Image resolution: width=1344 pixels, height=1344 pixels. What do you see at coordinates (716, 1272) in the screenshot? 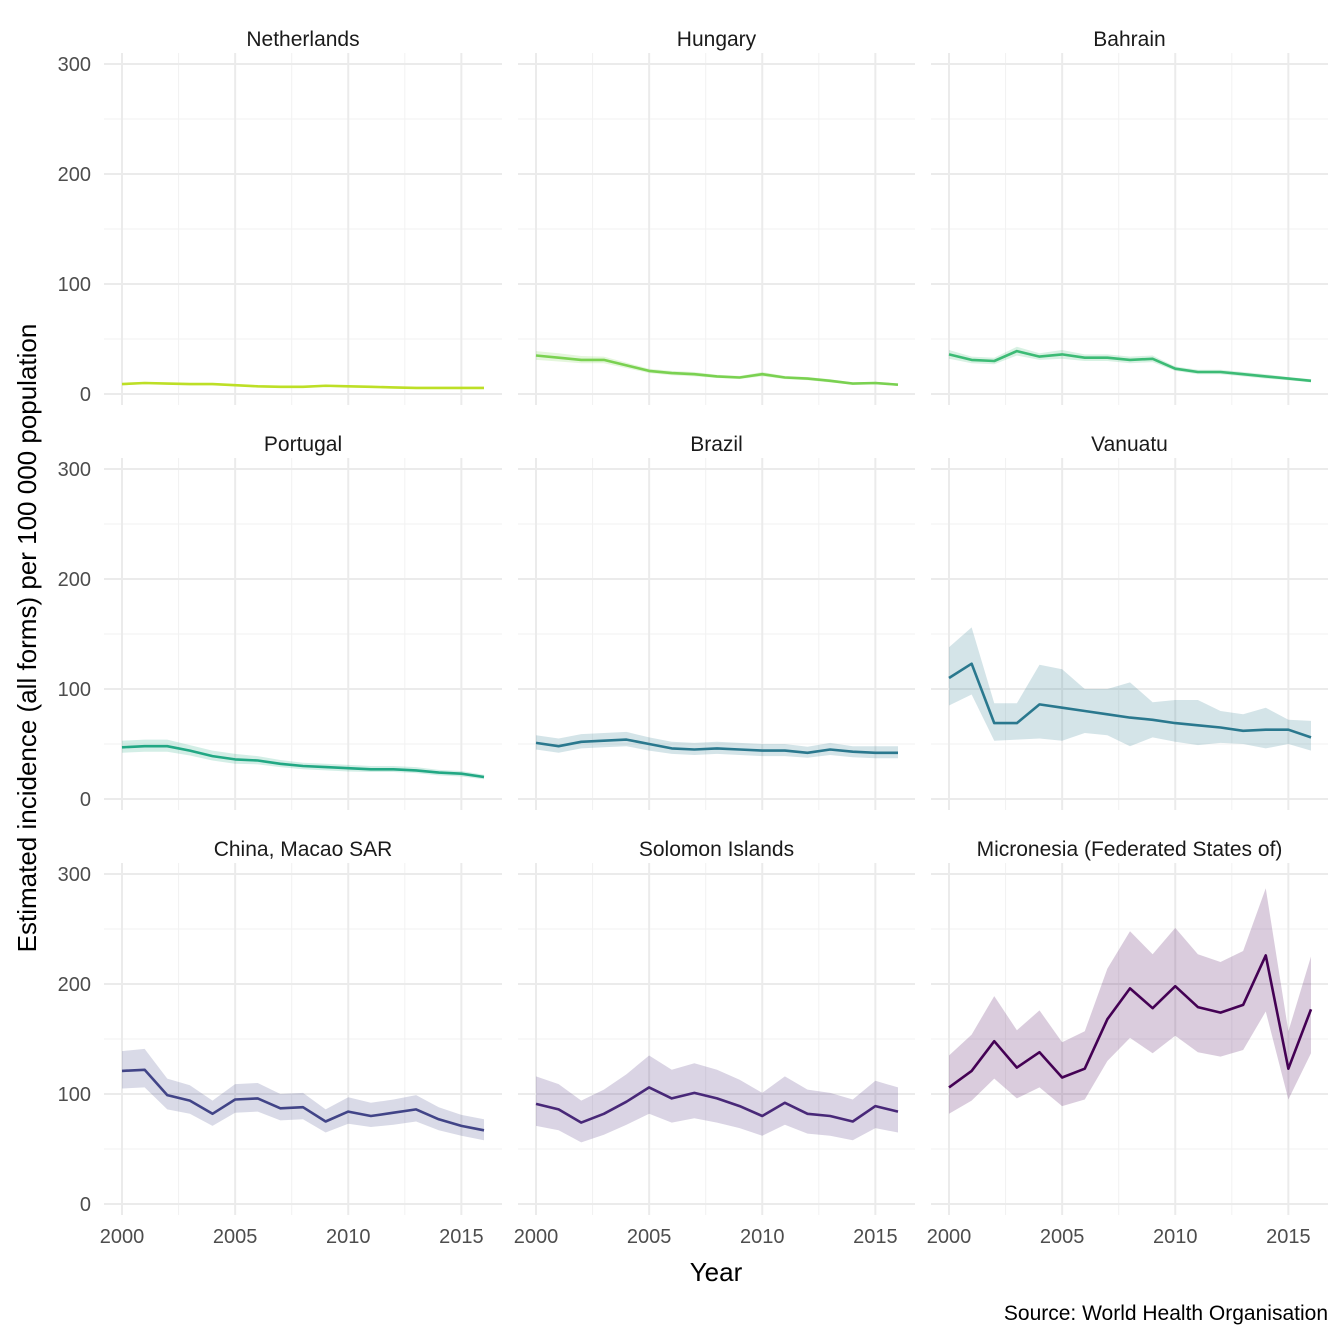
I see `x-axis-title: Year` at bounding box center [716, 1272].